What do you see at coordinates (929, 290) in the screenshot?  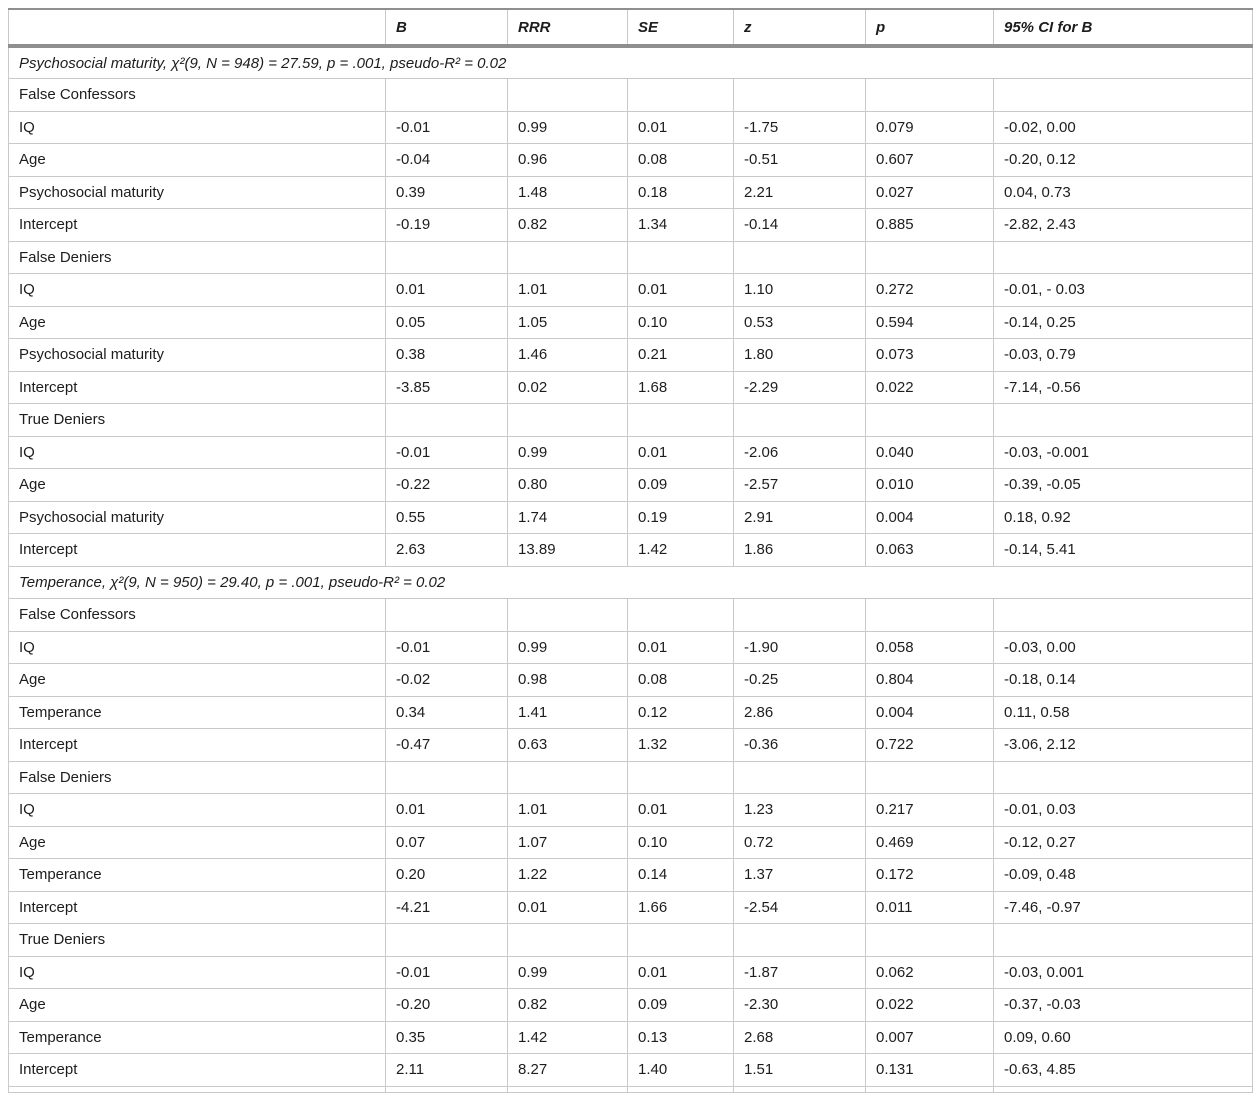 I see `cell-p: 0.272` at bounding box center [929, 290].